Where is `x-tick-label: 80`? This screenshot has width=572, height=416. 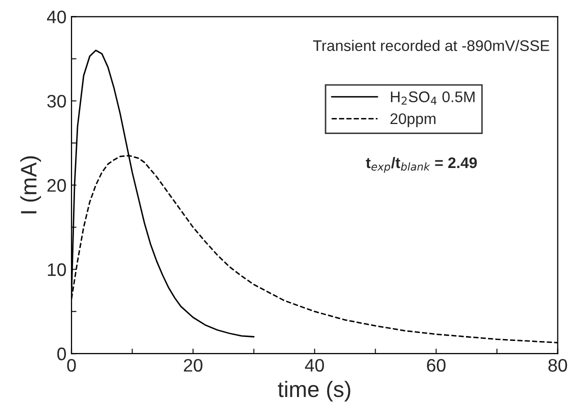 x-tick-label: 80 is located at coordinates (558, 365).